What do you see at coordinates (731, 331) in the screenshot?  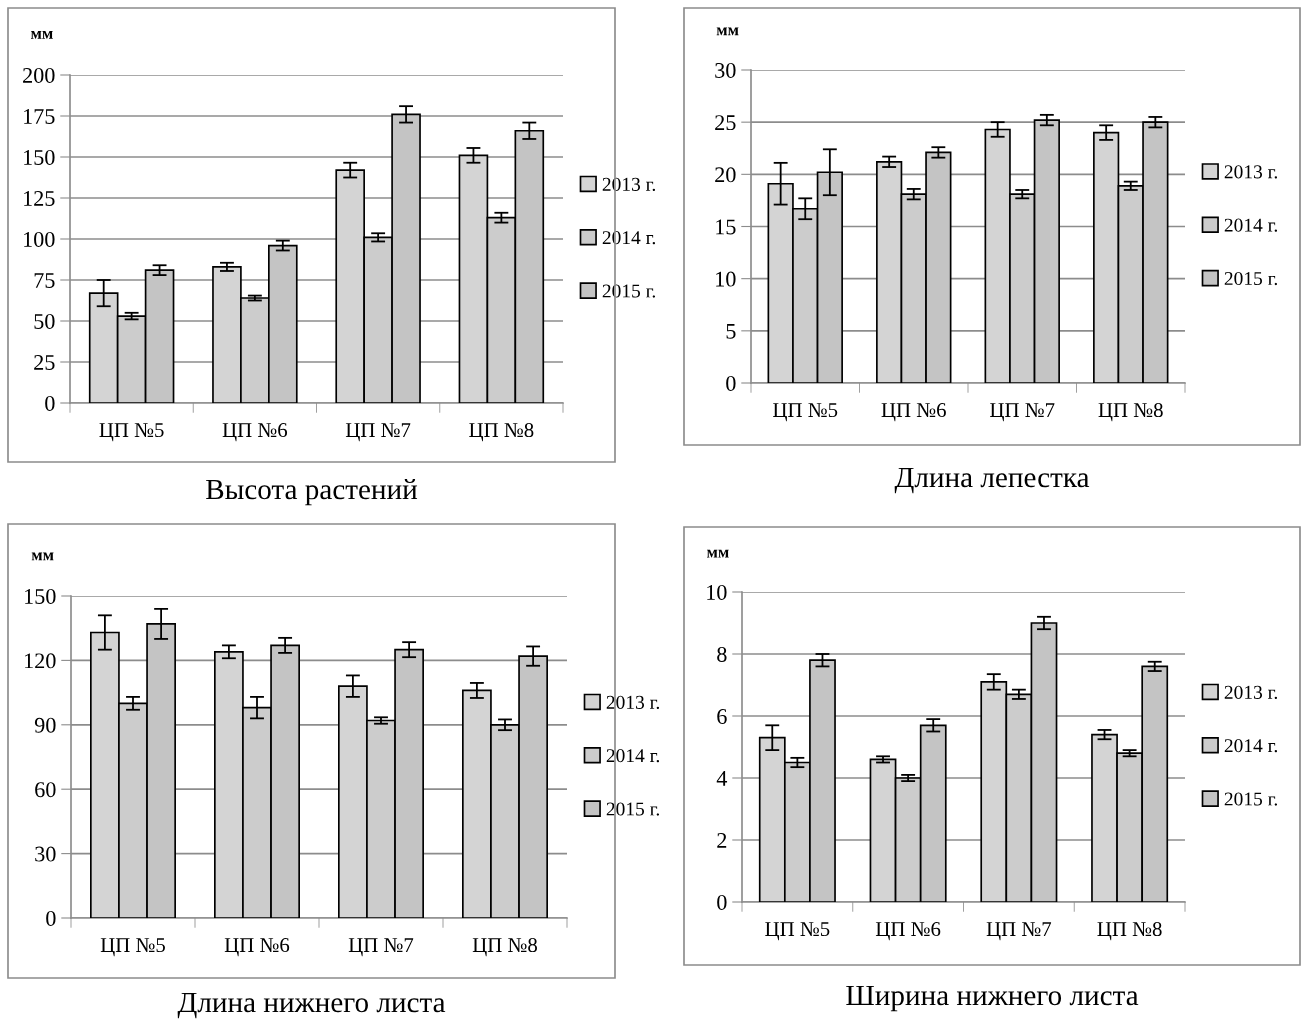 I see `y-tick-label: 5` at bounding box center [731, 331].